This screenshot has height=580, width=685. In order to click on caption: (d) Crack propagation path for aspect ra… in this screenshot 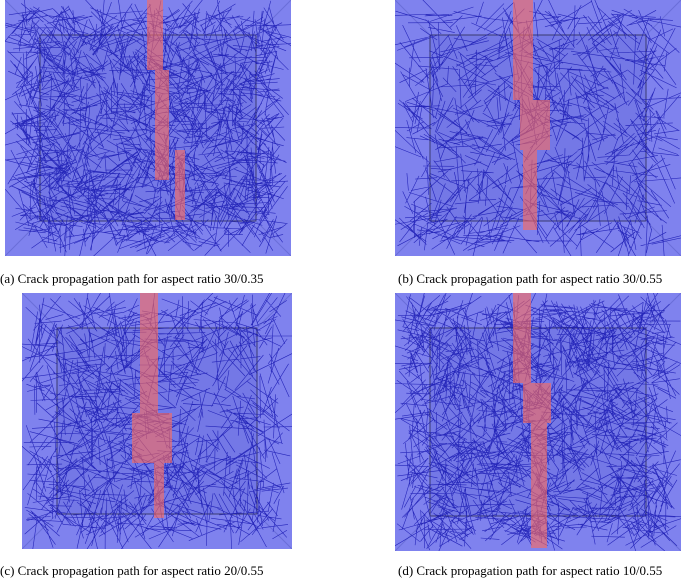, I will do `click(530, 570)`.